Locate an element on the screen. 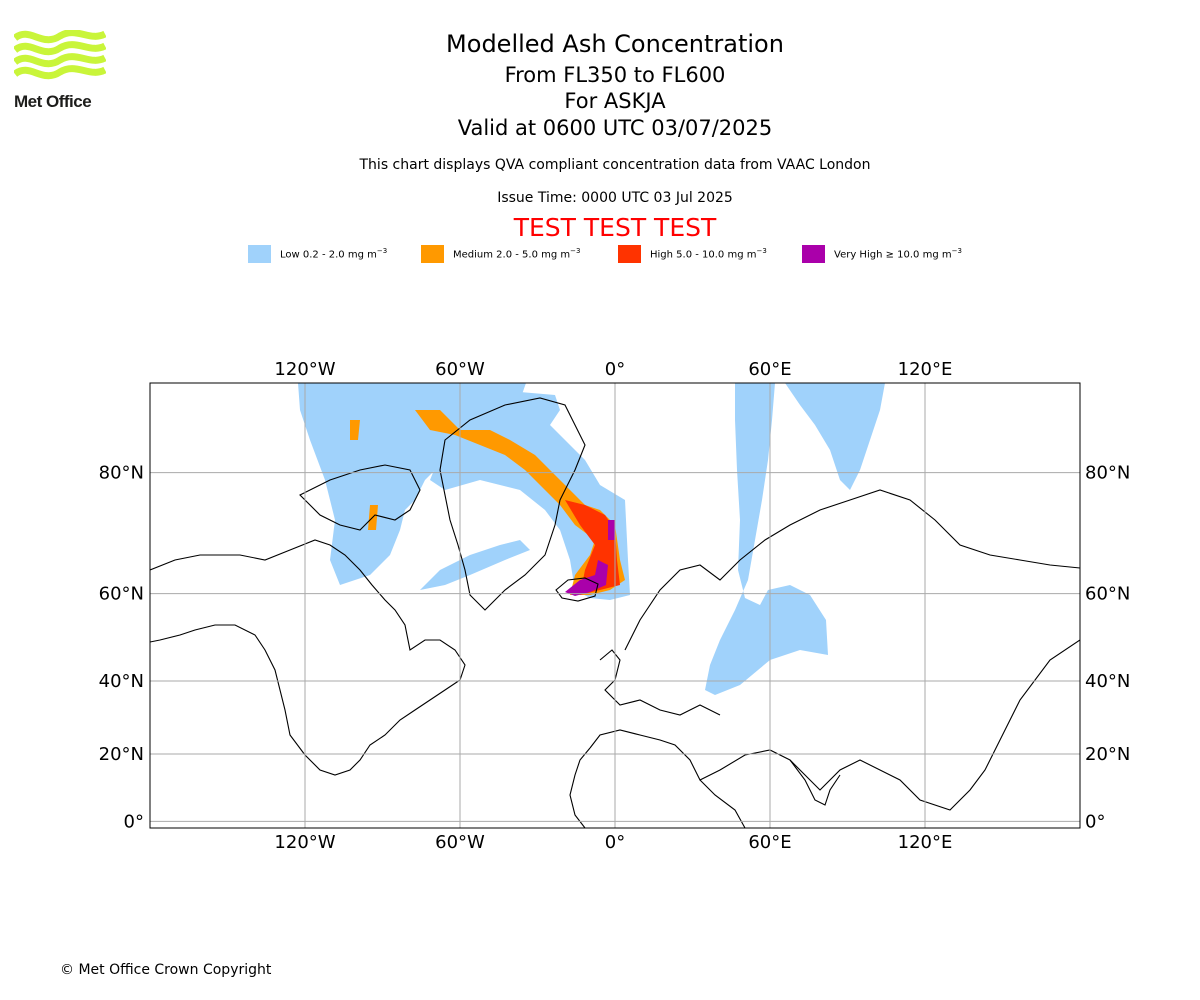 This screenshot has width=1200, height=1000. eurasia-south-coast is located at coordinates (834, 725).